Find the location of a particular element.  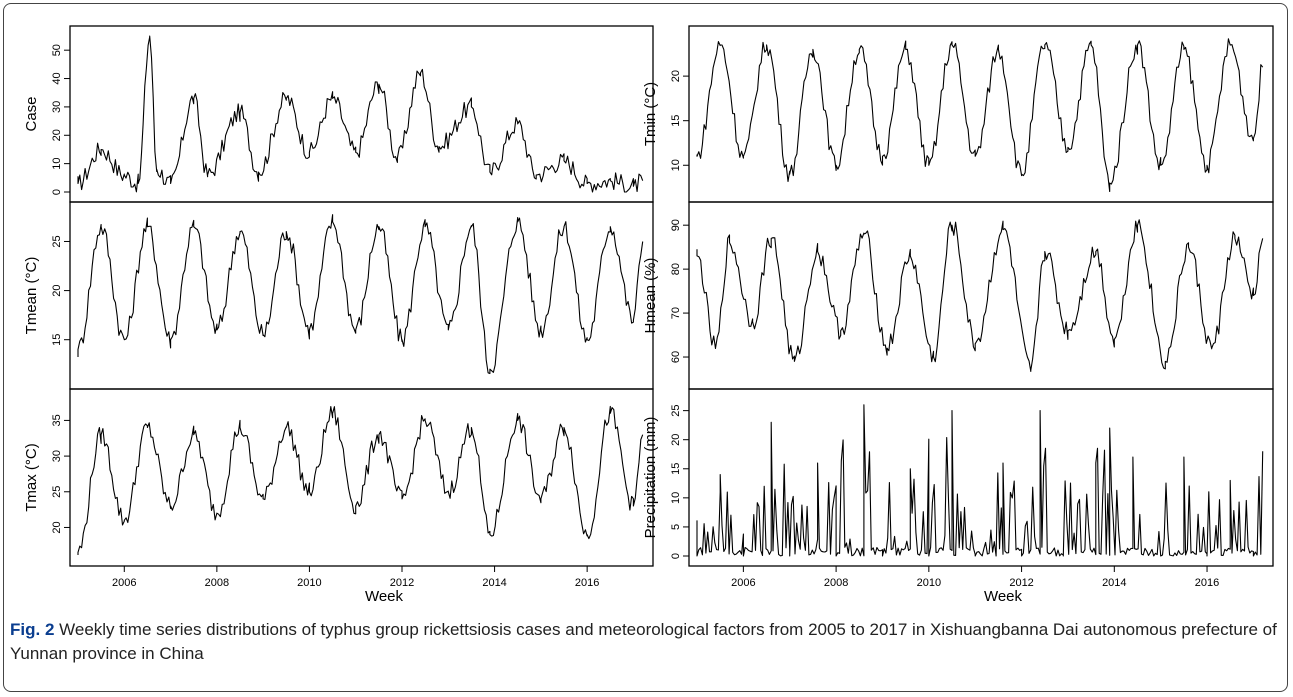

x-tick-label-2-4: 2014 is located at coordinates (494, 583).